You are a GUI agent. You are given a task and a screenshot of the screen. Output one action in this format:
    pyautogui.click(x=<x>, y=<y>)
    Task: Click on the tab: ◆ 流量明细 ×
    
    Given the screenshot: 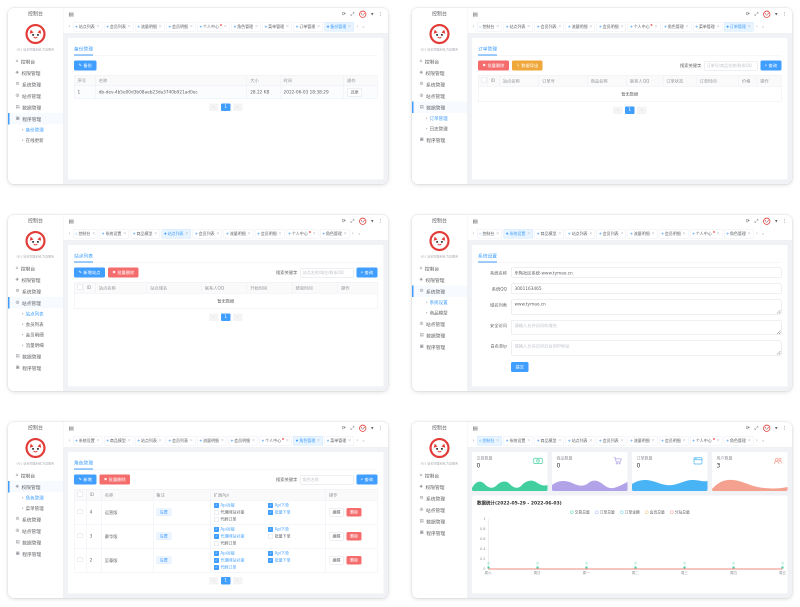 What is the action you would take?
    pyautogui.click(x=642, y=441)
    